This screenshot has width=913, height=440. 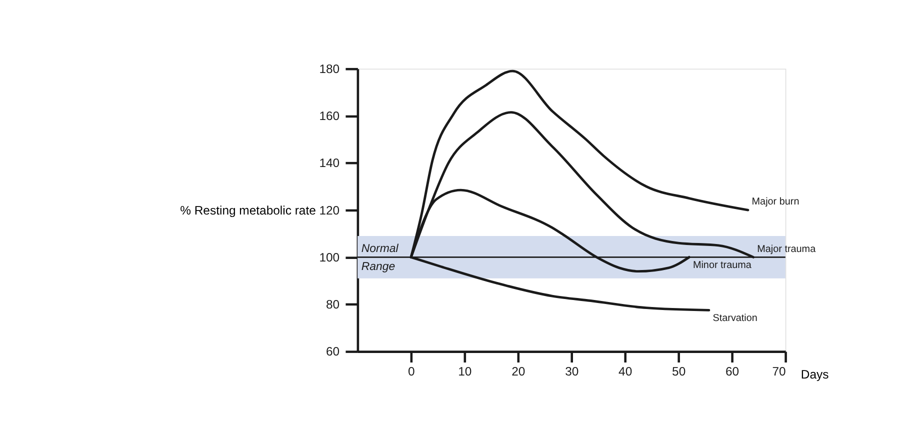 I want to click on x-tick-label: 50, so click(x=679, y=371).